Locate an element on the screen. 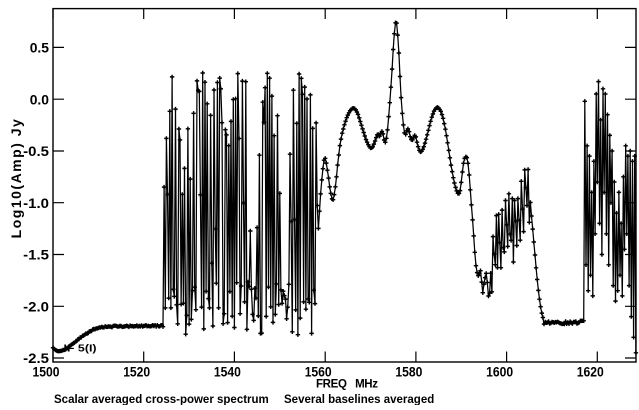 The width and height of the screenshot is (639, 410). svg-text: FREQ MHz is located at coordinates (347, 384).